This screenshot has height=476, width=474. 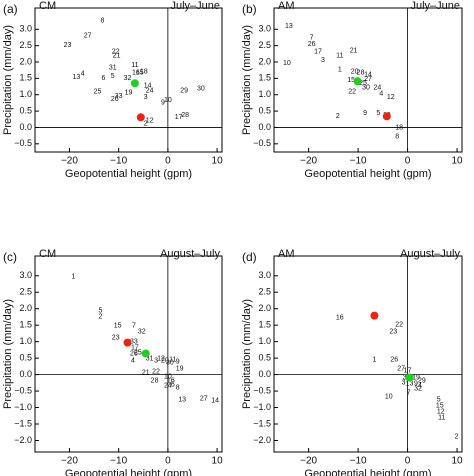 I want to click on point-label: 21, so click(x=354, y=50).